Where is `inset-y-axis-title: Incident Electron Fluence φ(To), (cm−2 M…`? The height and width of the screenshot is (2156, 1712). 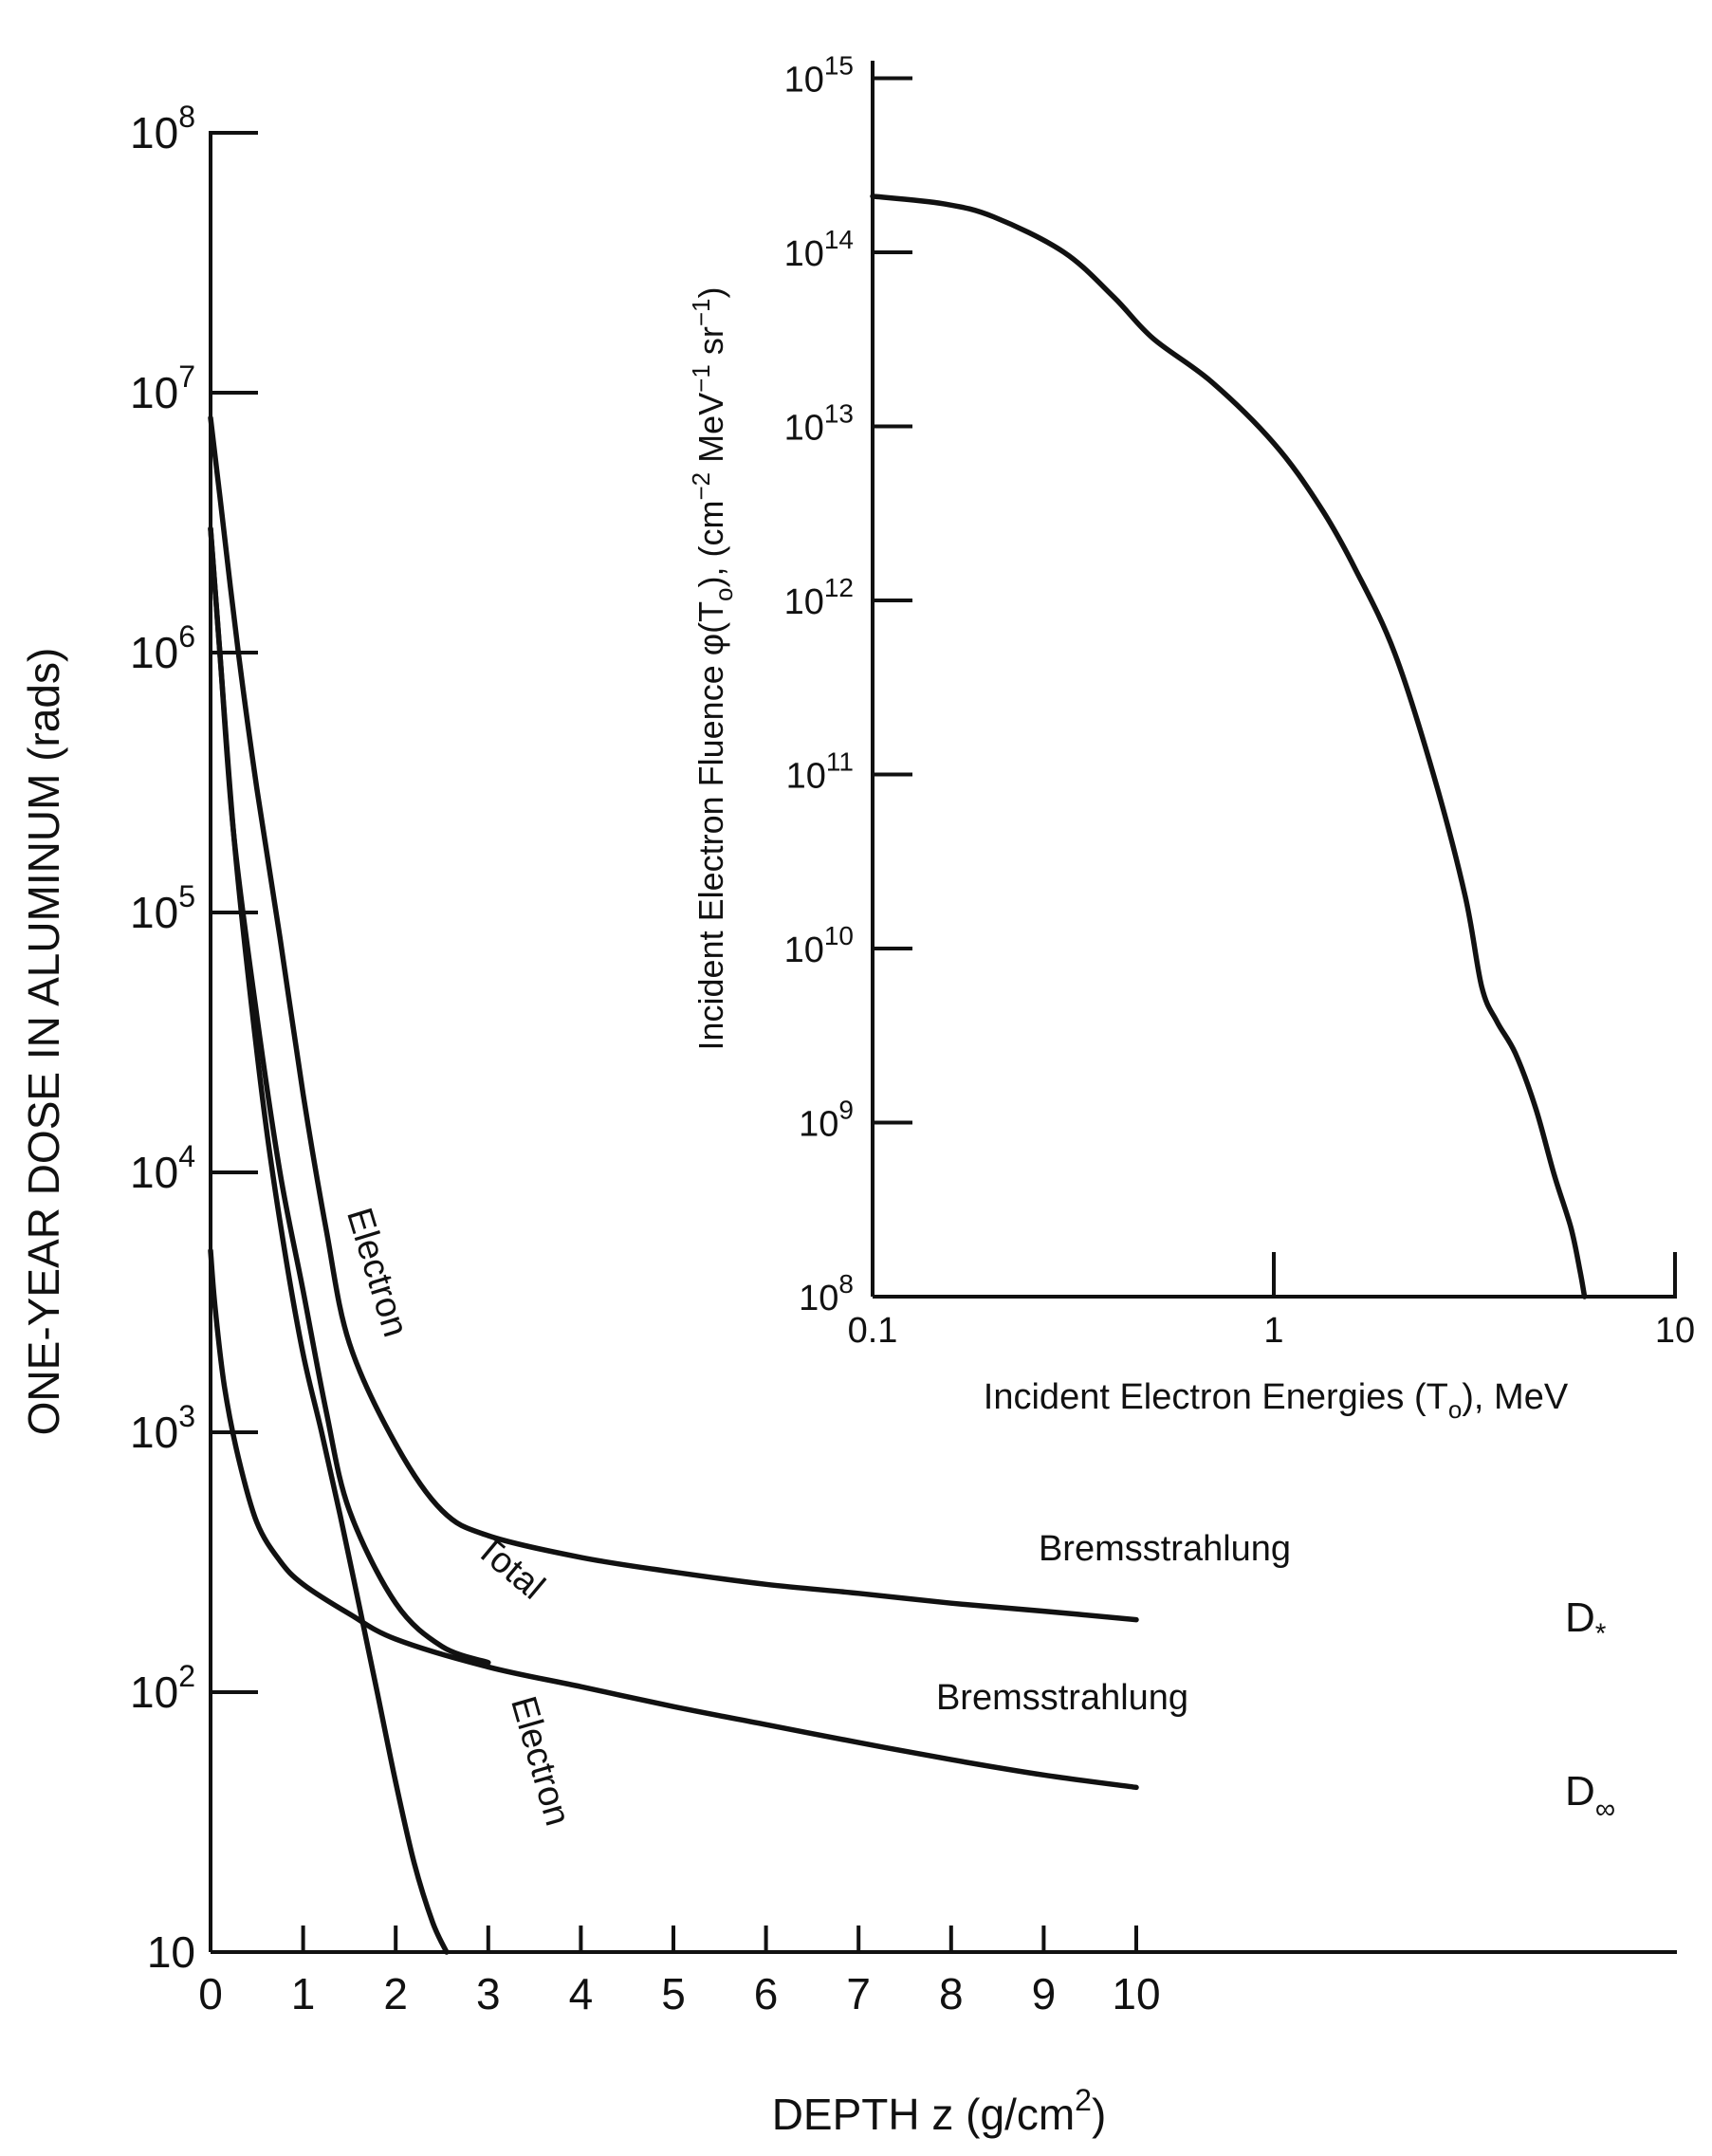 inset-y-axis-title: Incident Electron Fluence φ(To), (cm−2 M… is located at coordinates (713, 669).